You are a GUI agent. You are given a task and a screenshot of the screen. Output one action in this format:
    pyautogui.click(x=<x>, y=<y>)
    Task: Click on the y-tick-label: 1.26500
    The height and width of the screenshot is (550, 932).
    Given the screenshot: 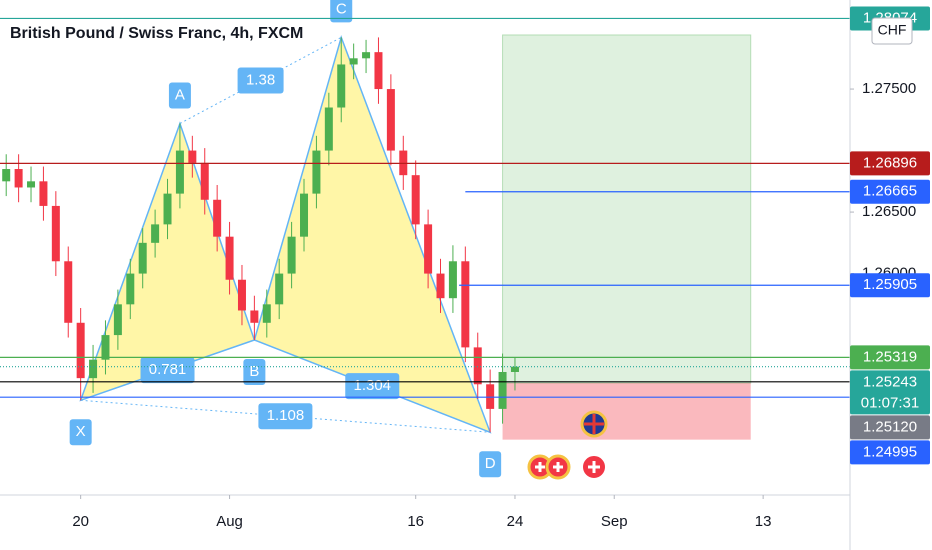 What is the action you would take?
    pyautogui.click(x=889, y=211)
    